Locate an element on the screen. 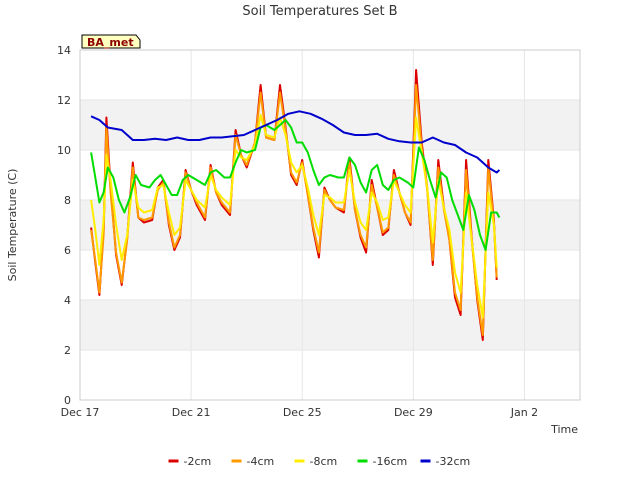  y-tick-label: 8 is located at coordinates (67, 200).